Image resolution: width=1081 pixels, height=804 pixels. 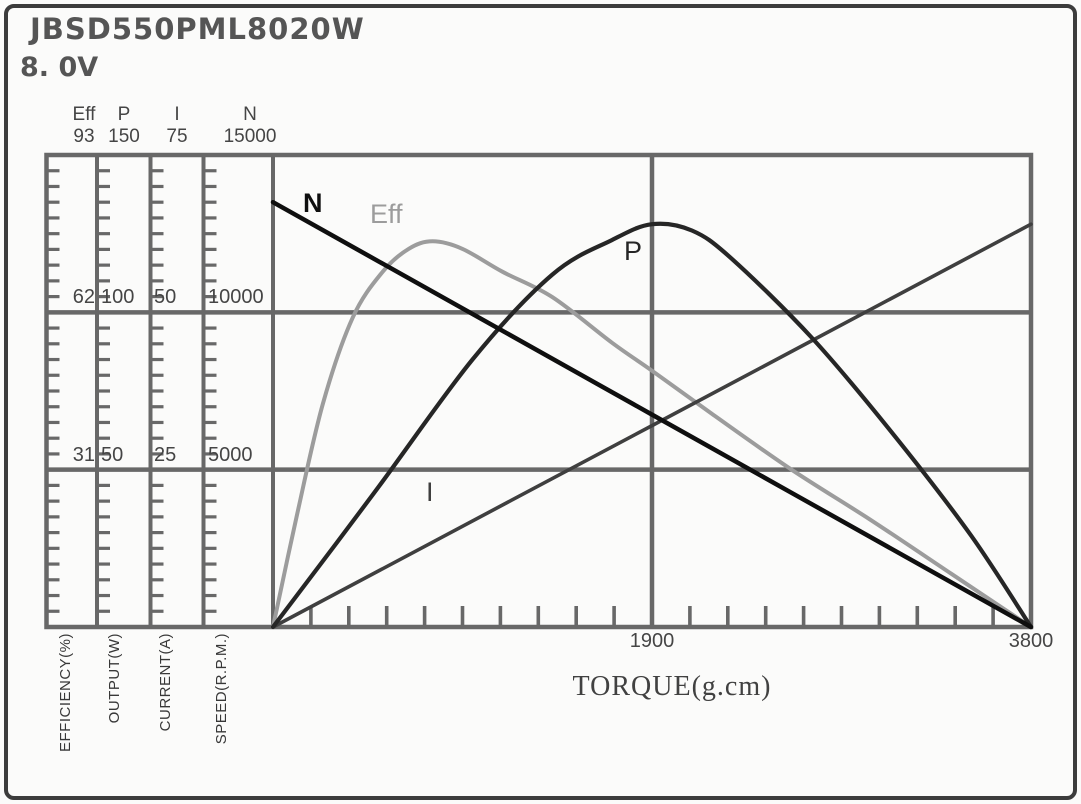 I want to click on x-tick-label: 3800, so click(x=1031, y=641).